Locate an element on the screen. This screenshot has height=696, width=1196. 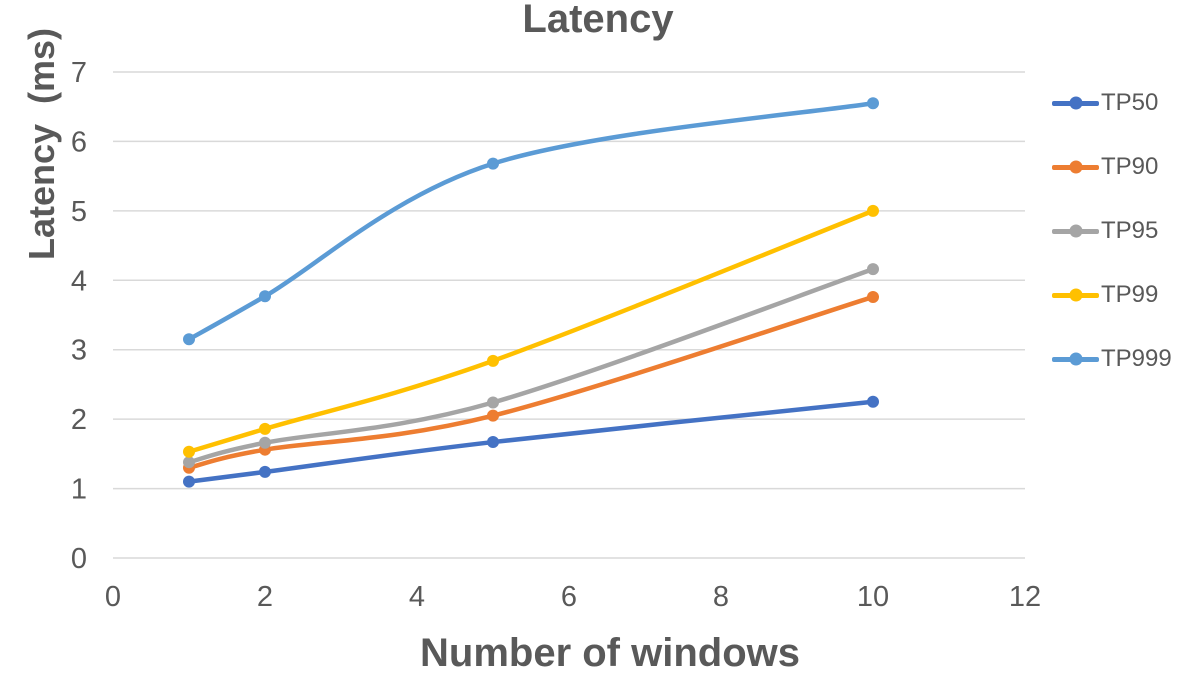
x-tick-label: 12 is located at coordinates (1025, 597).